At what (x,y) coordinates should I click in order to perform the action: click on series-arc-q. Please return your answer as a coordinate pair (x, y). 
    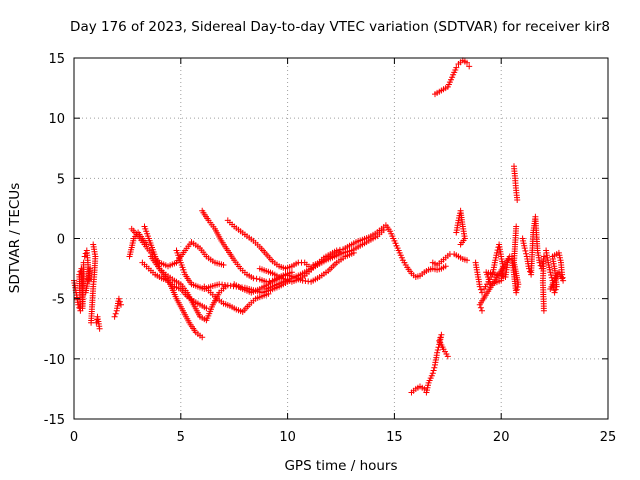
    Looking at the image, I should click on (326, 258).